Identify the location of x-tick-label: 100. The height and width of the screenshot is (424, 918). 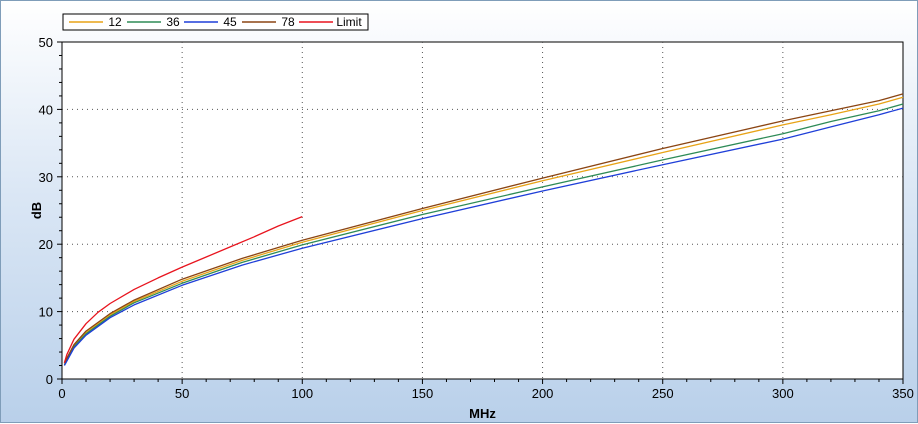
(302, 393).